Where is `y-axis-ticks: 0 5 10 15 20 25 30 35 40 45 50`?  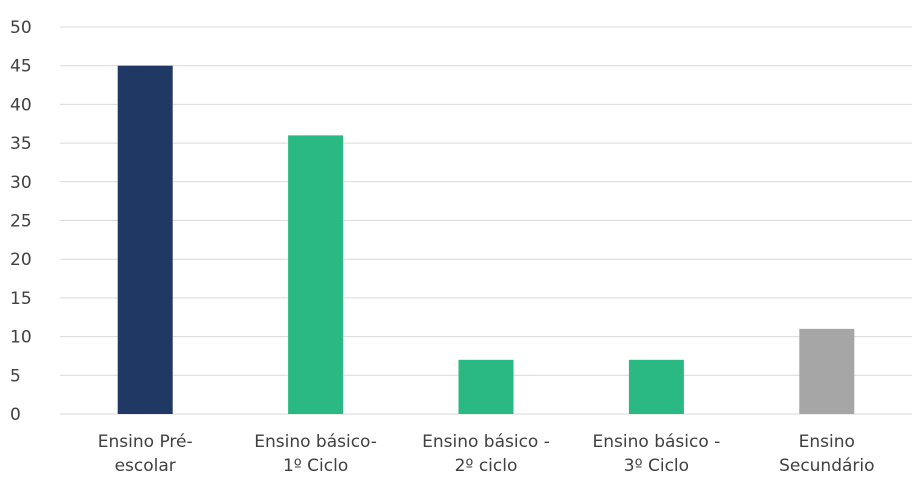 y-axis-ticks: 0 5 10 15 20 25 30 35 40 45 50 is located at coordinates (21, 221).